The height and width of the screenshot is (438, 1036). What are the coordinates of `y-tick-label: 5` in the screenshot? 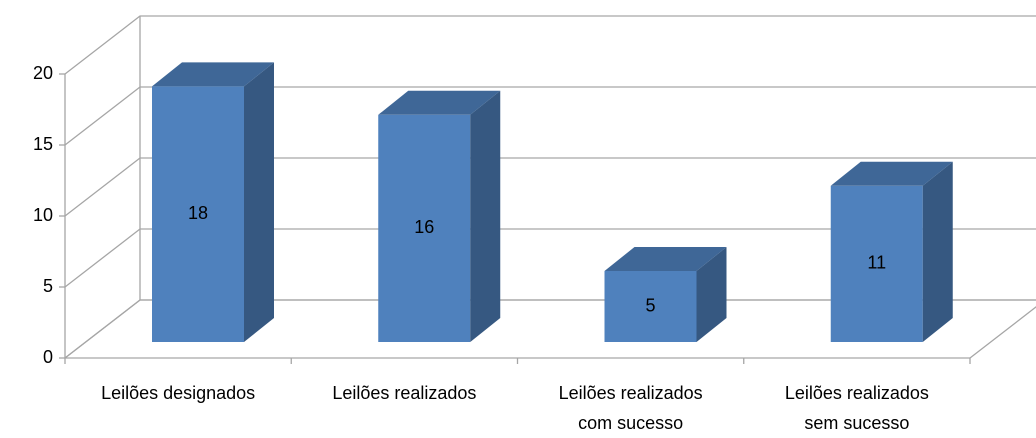 It's located at (48, 286).